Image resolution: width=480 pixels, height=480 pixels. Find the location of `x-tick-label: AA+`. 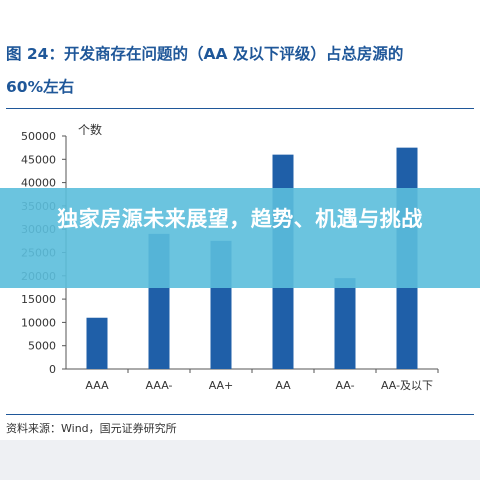

x-tick-label: AA+ is located at coordinates (221, 385).